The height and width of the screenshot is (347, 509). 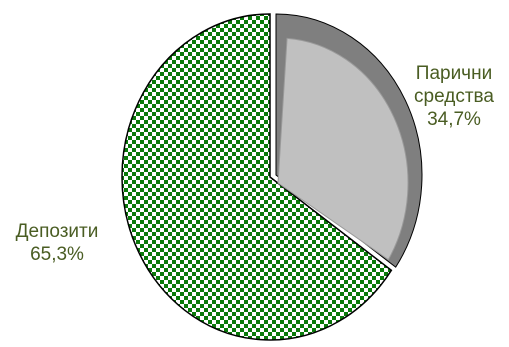 I want to click on slice-label-deposits: Депозити 65,3%, so click(x=57, y=243).